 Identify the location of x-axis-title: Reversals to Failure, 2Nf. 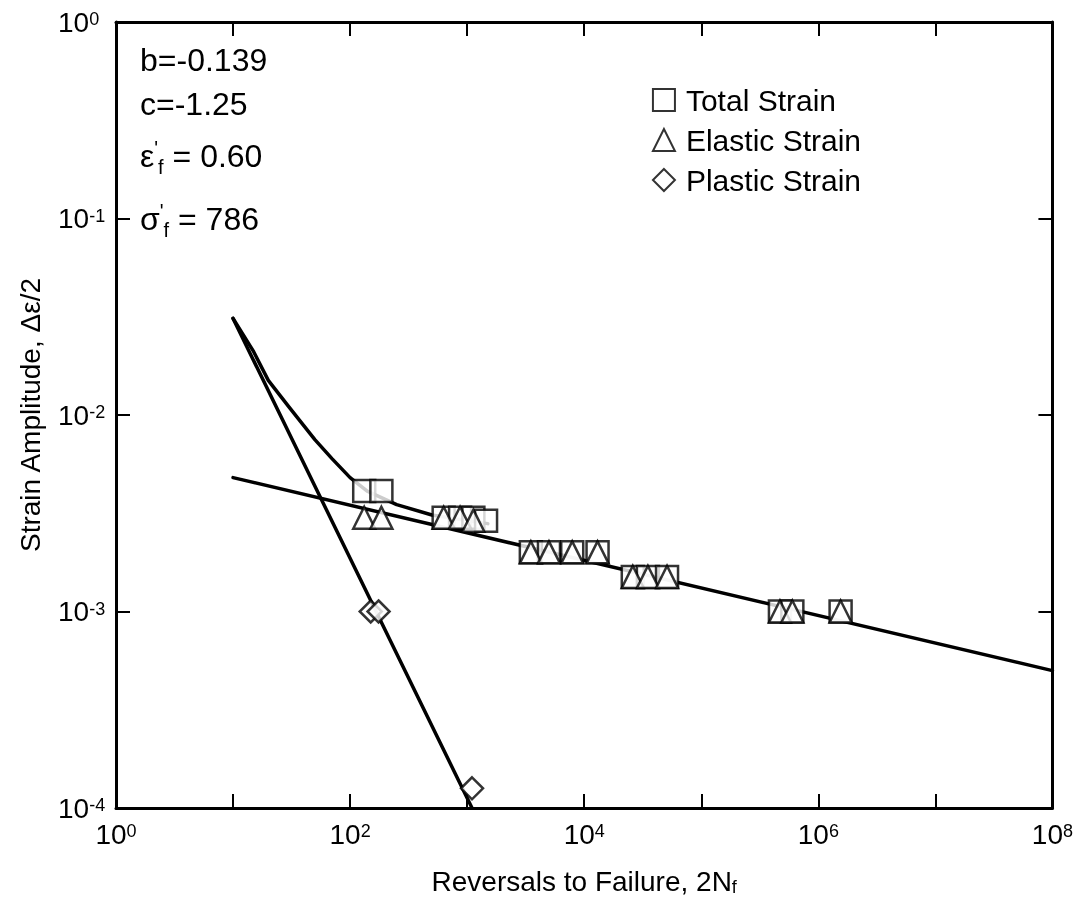
(584, 881).